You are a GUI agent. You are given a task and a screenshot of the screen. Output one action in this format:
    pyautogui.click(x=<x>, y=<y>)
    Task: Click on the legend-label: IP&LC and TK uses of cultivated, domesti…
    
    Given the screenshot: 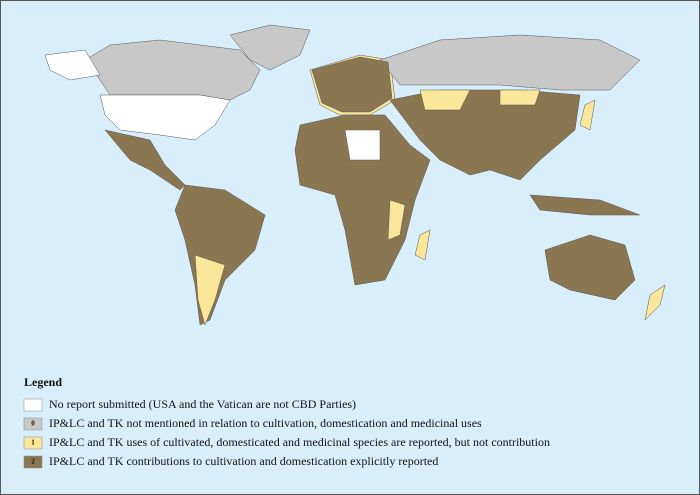 What is the action you would take?
    pyautogui.click(x=299, y=442)
    